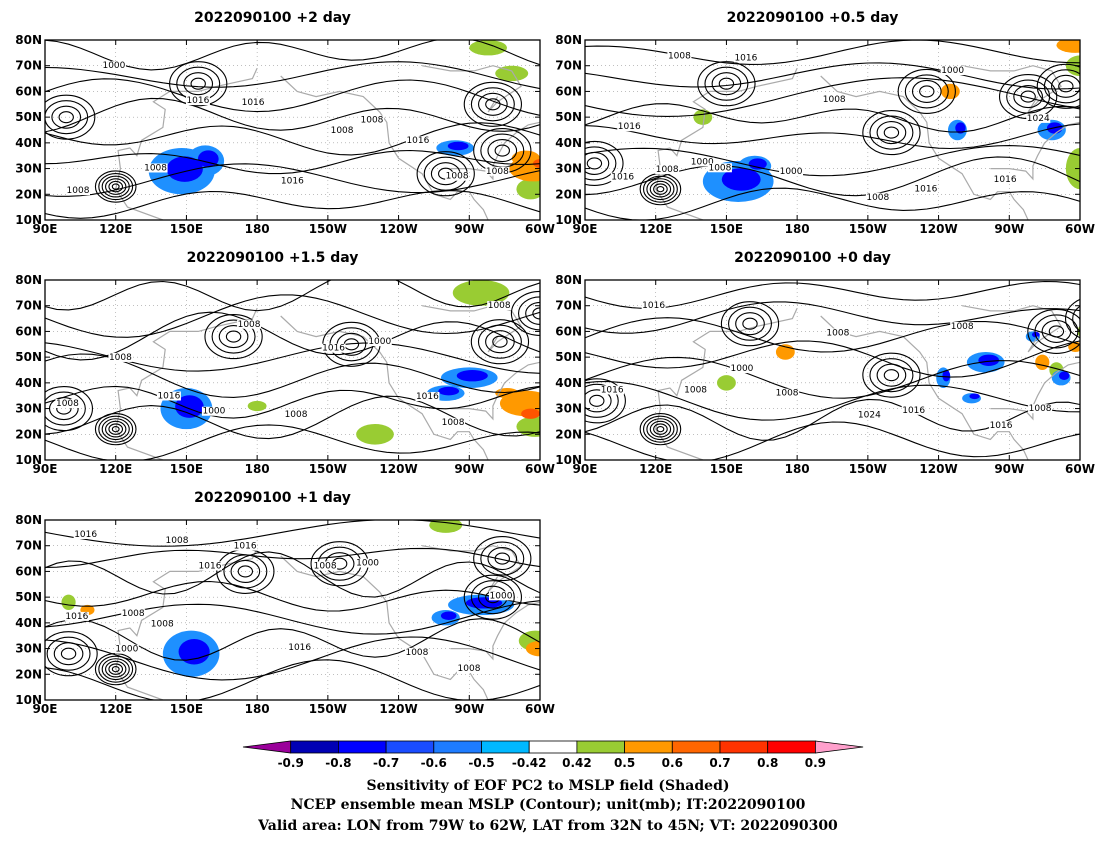 This screenshot has width=1100, height=850. I want to click on lat-label: 30N, so click(28, 649).